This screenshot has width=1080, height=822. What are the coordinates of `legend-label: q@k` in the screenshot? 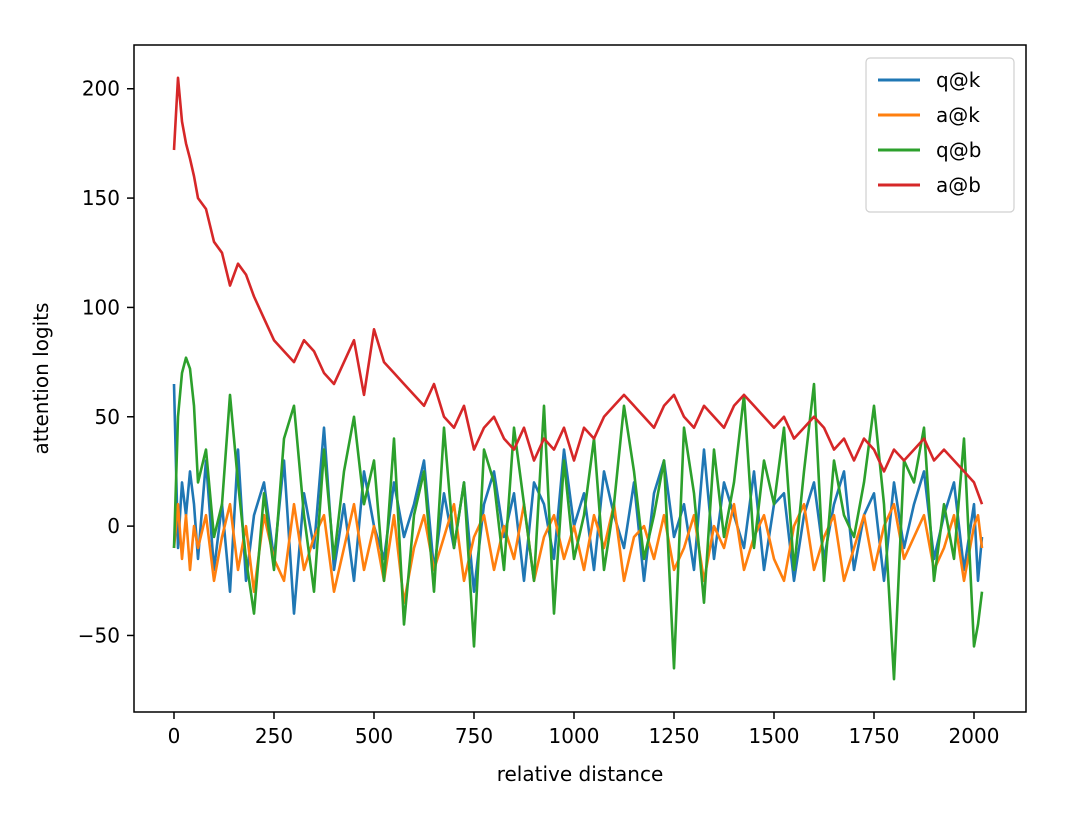 It's located at (958, 80).